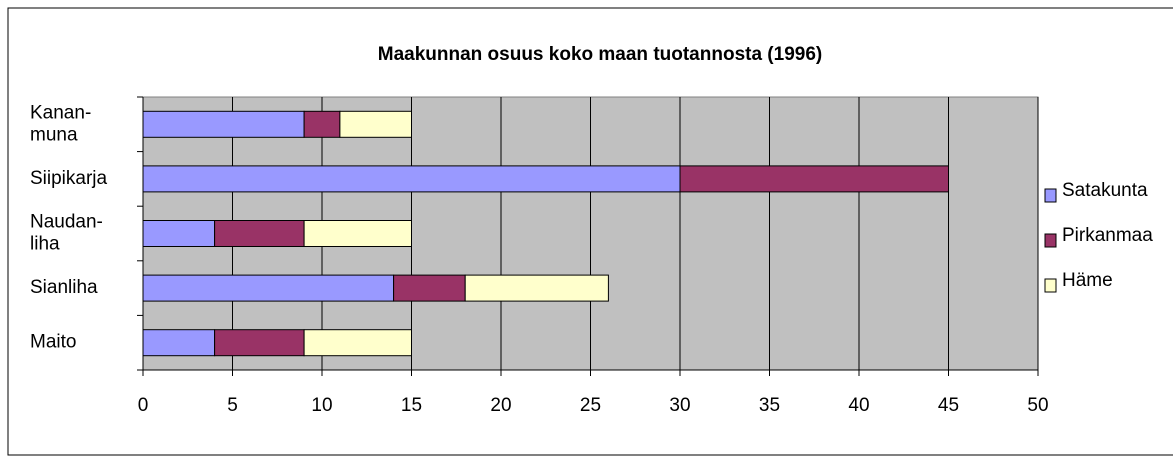  Describe the element at coordinates (232, 405) in the screenshot. I see `x-tick-label: 5` at that location.